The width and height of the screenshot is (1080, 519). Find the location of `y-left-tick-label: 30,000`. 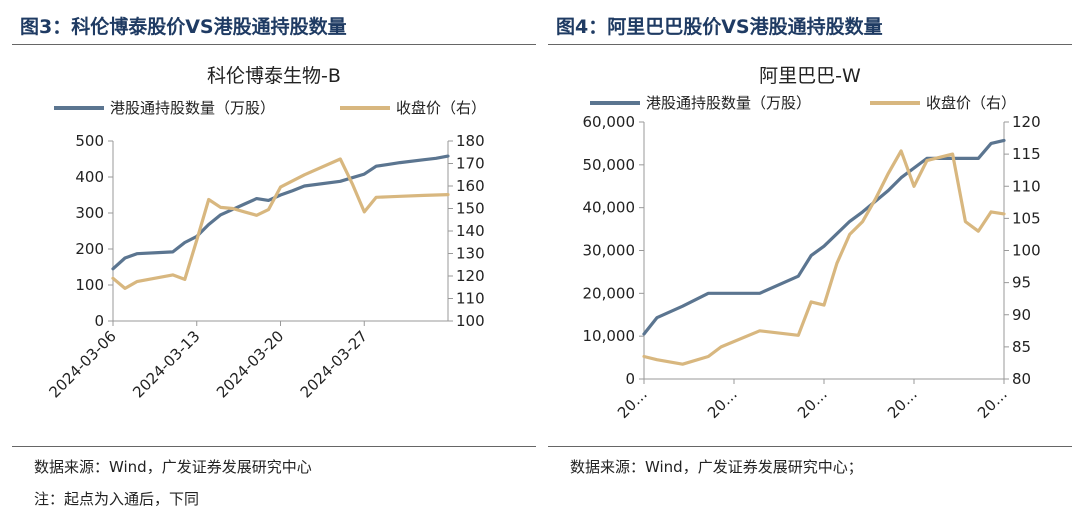

y-left-tick-label: 30,000 is located at coordinates (609, 251).